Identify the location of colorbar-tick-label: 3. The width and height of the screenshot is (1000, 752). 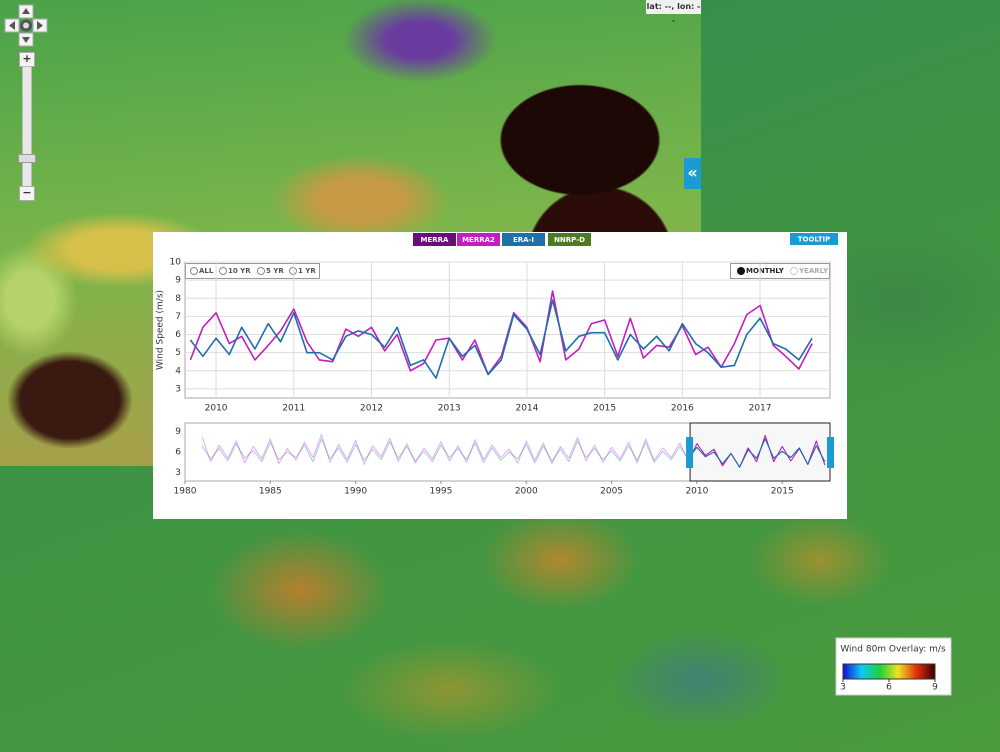
(843, 688).